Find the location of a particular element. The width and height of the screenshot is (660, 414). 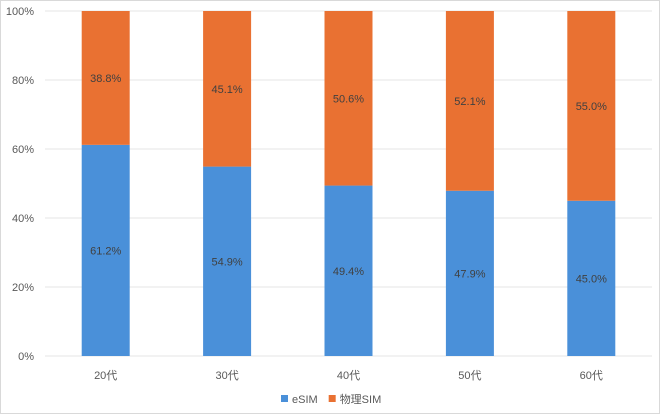

data-label: 52.1% is located at coordinates (469, 102).